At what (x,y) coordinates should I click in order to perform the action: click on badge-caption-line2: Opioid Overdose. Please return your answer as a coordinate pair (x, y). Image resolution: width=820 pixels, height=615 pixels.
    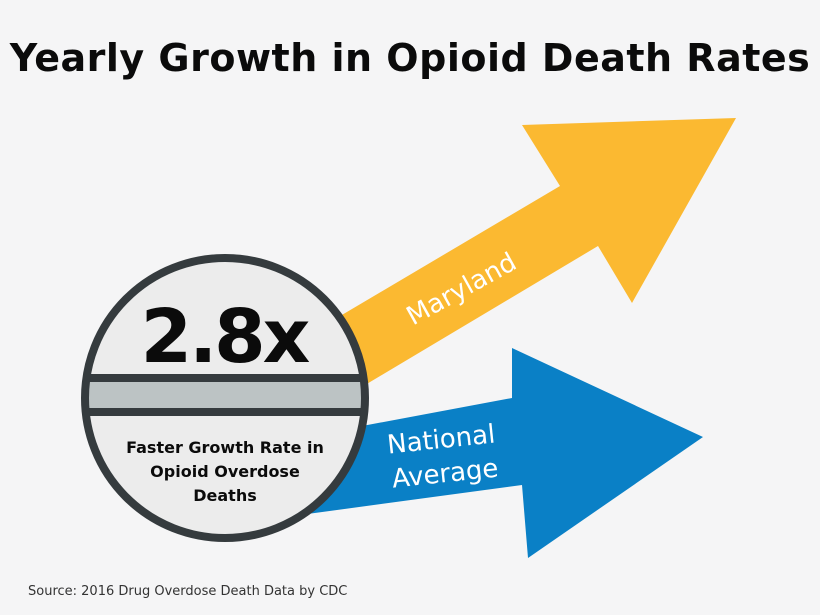
    Looking at the image, I should click on (225, 471).